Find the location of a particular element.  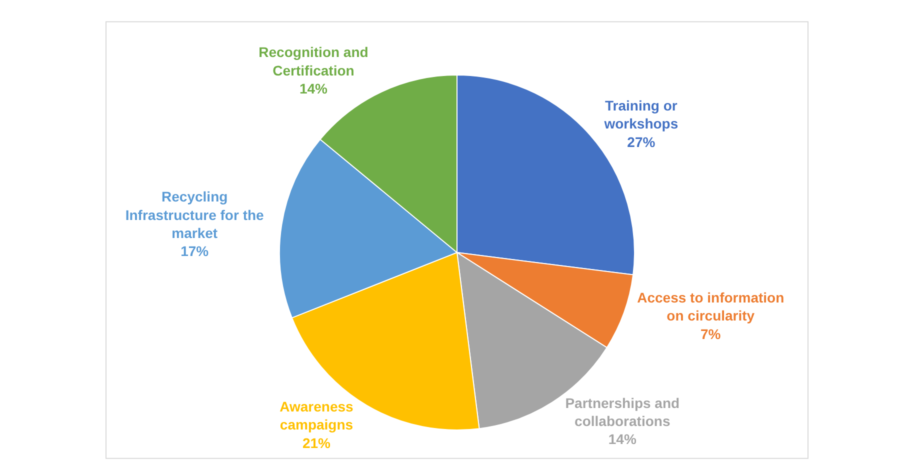

slice-label: Awareness campaigns is located at coordinates (317, 415).